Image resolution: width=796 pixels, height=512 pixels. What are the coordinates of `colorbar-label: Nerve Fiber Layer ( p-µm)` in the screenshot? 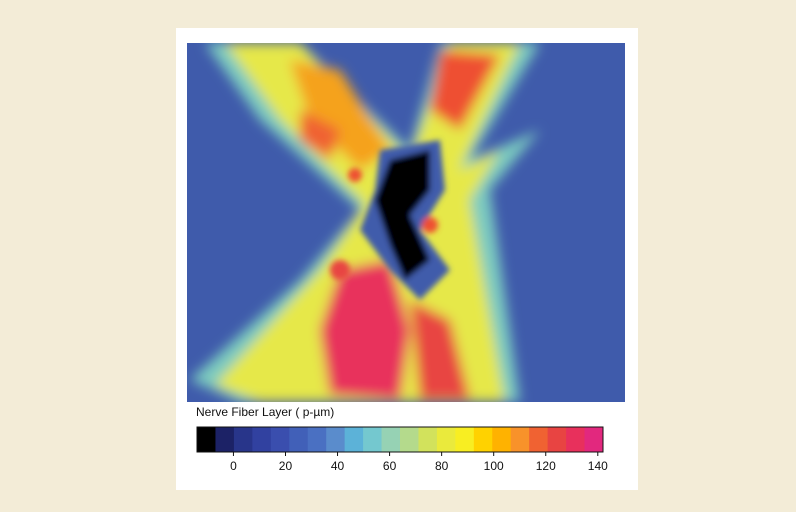 It's located at (265, 412).